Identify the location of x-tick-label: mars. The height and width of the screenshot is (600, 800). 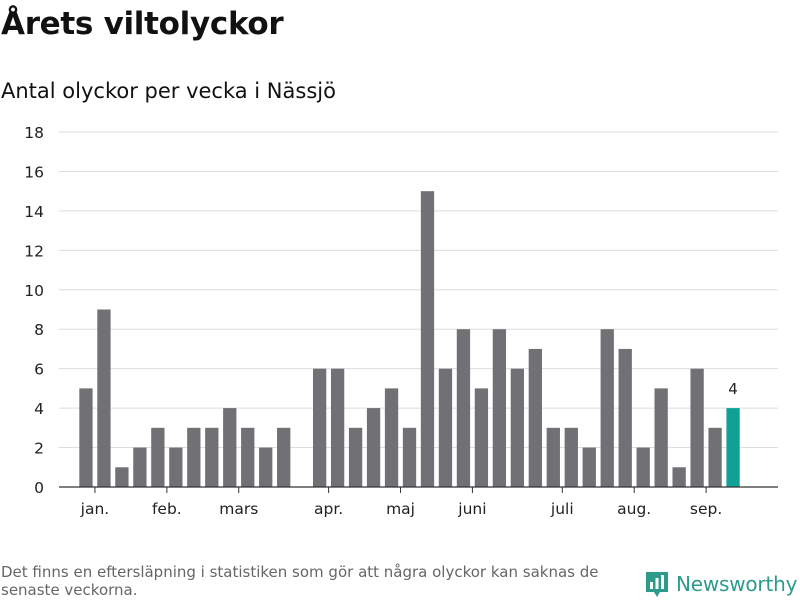
(238, 509).